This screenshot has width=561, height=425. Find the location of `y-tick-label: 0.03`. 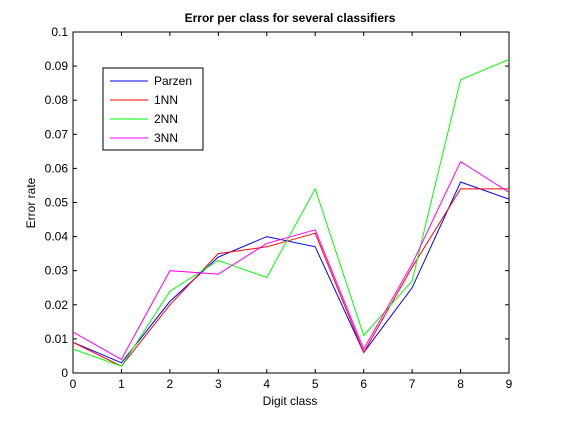

y-tick-label: 0.03 is located at coordinates (57, 271).